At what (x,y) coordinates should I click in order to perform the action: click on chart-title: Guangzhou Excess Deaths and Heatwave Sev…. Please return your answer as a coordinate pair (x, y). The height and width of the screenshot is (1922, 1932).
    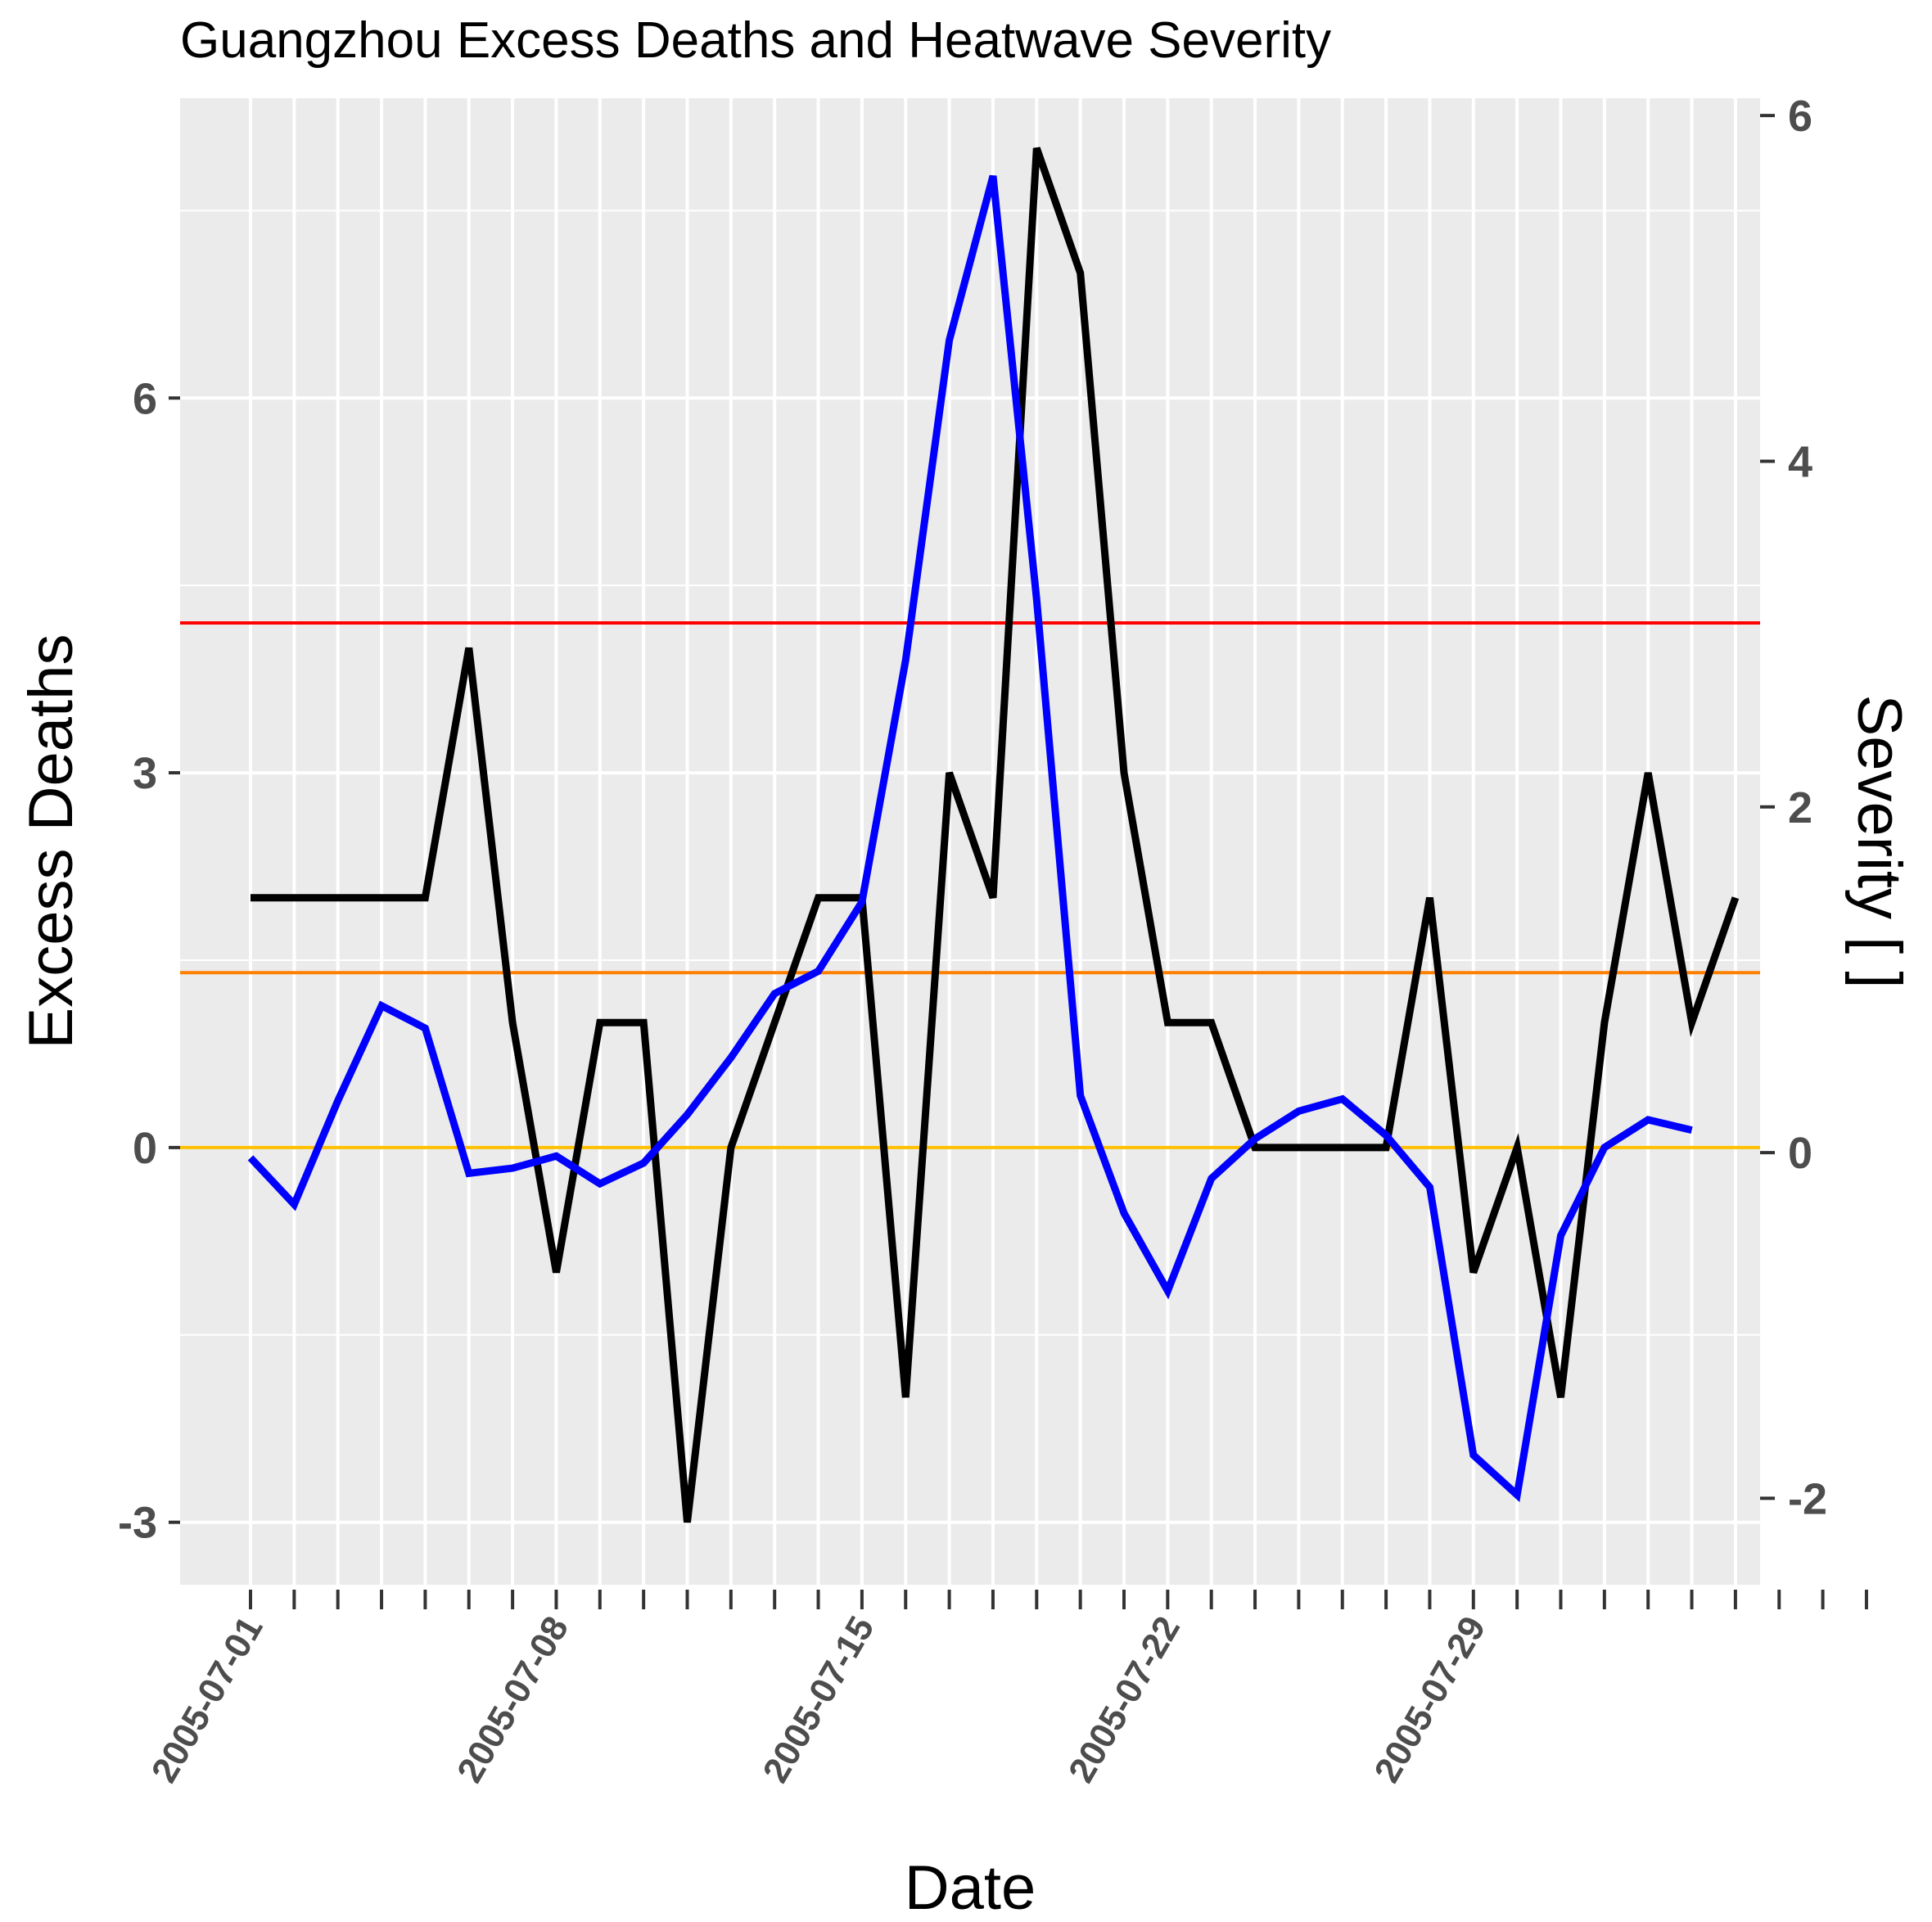
    Looking at the image, I should click on (755, 40).